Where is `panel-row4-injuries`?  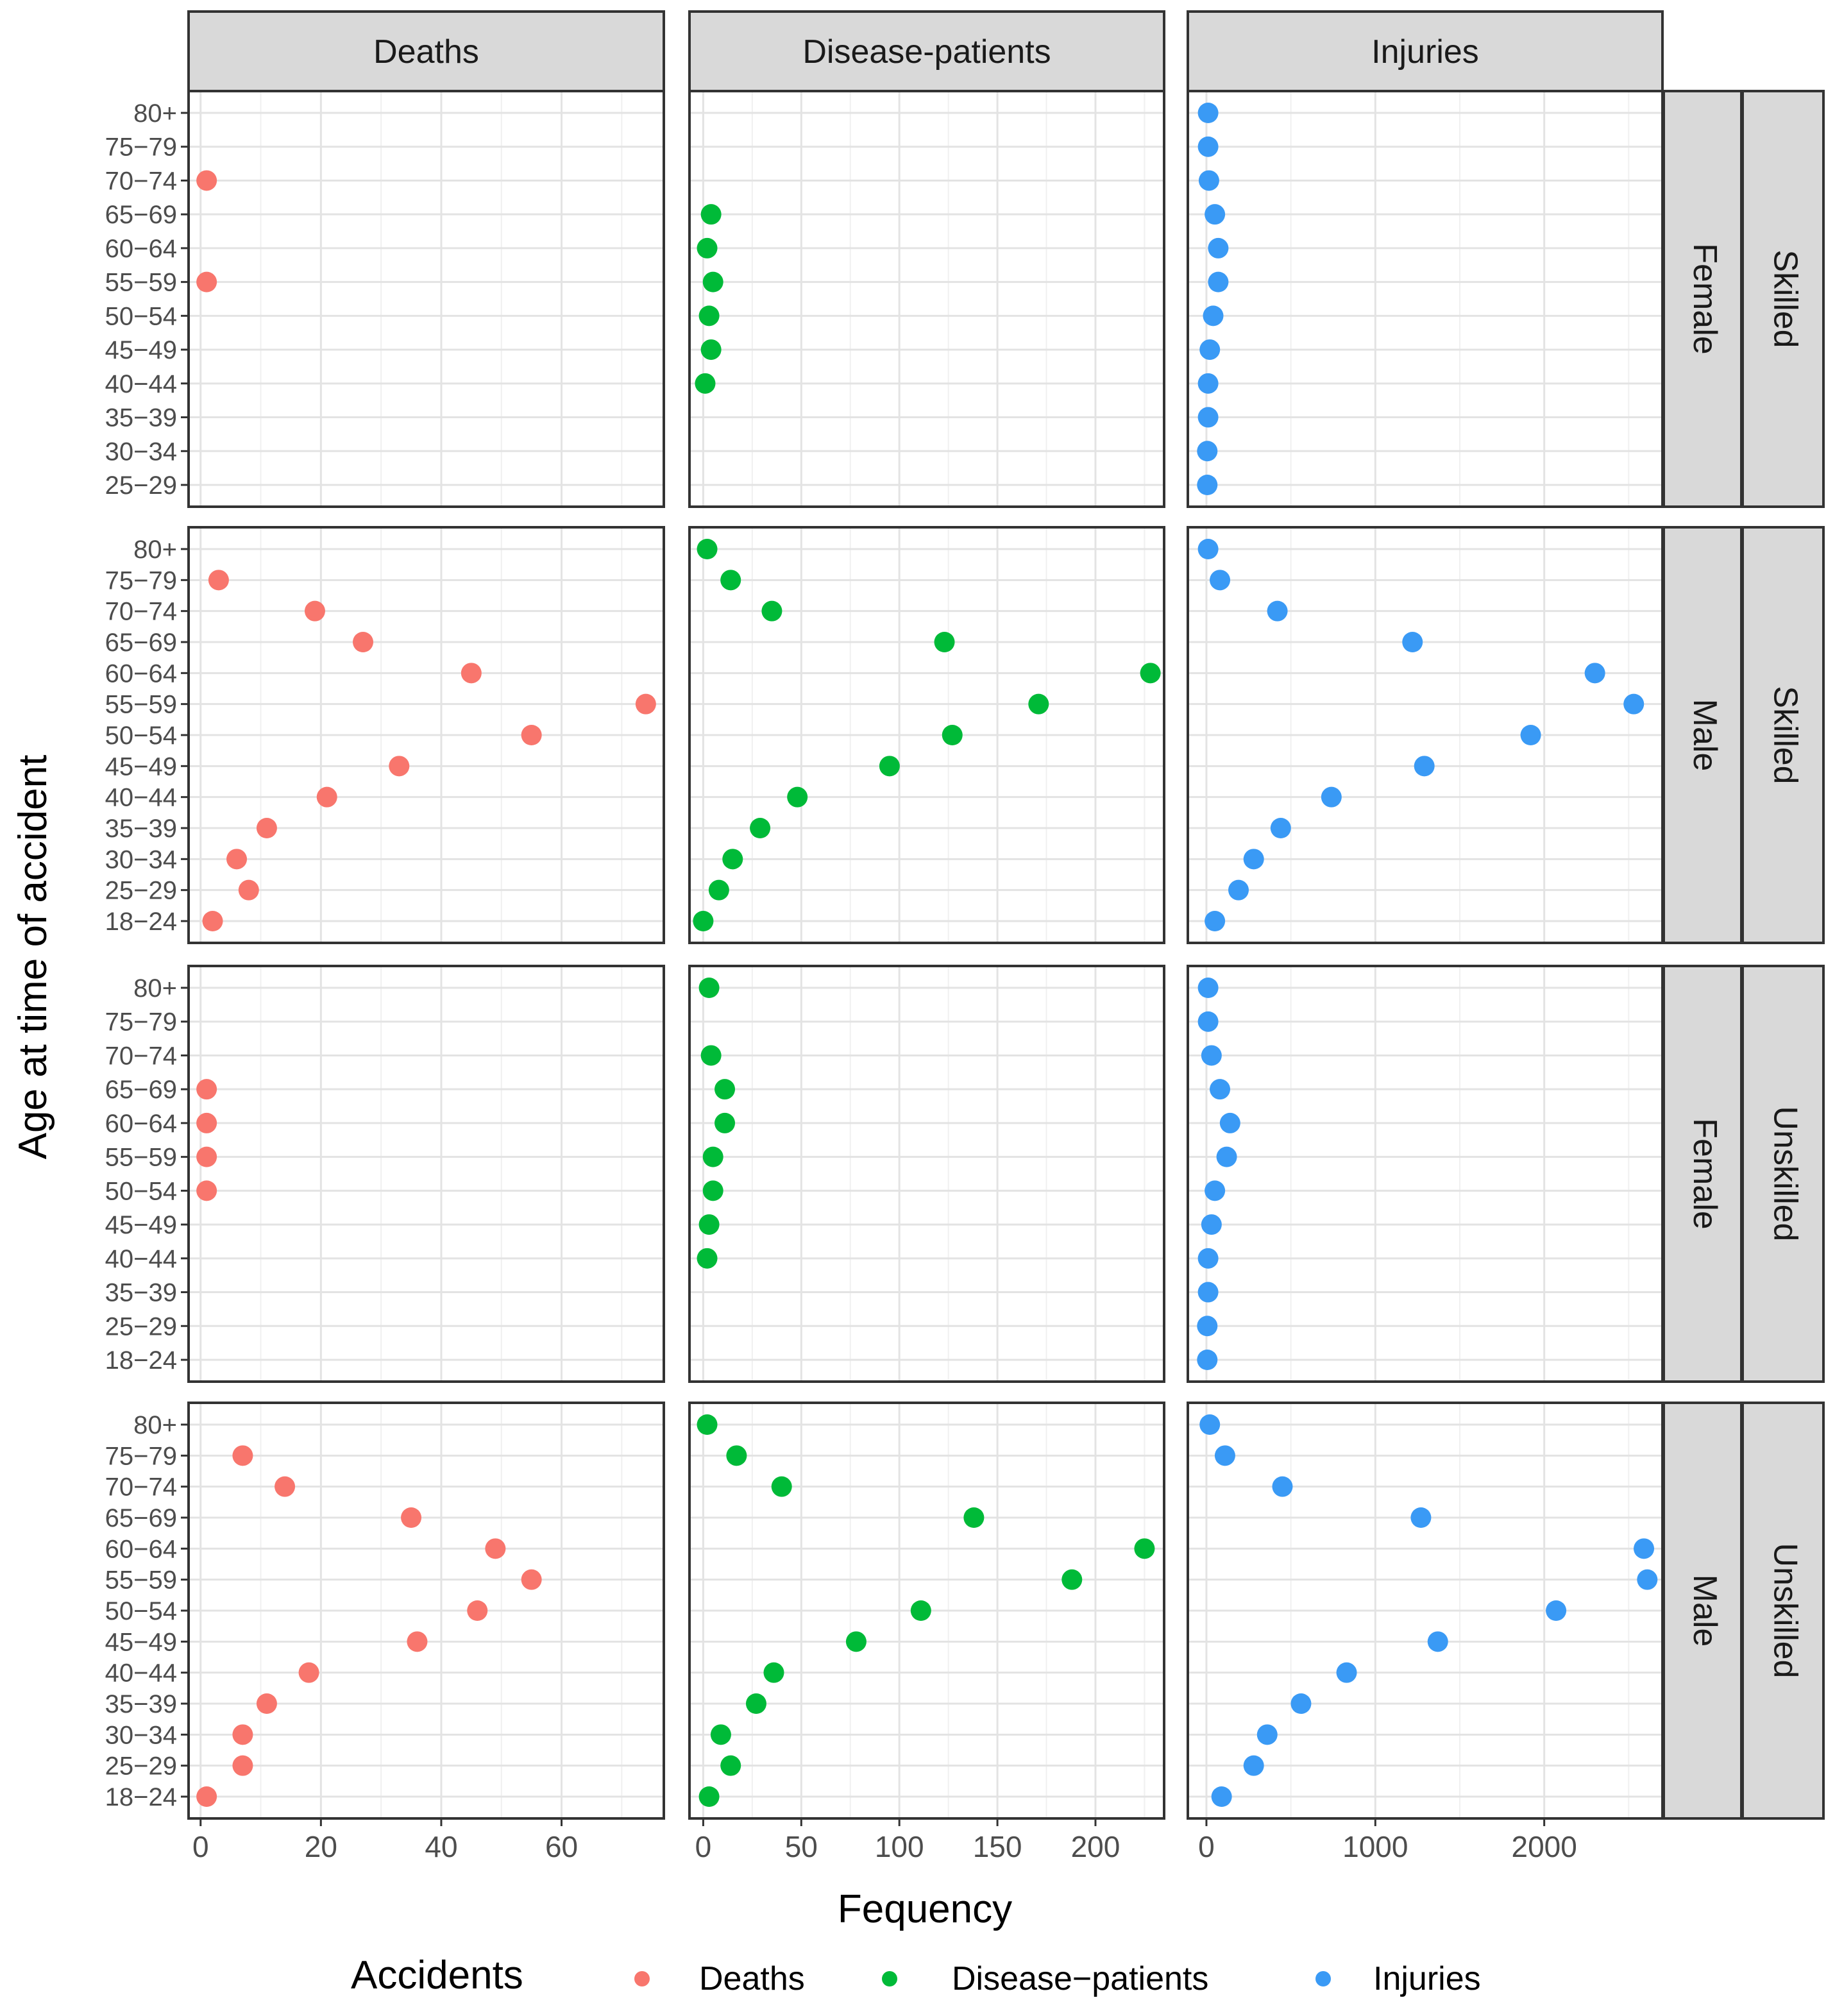 panel-row4-injuries is located at coordinates (1425, 1611).